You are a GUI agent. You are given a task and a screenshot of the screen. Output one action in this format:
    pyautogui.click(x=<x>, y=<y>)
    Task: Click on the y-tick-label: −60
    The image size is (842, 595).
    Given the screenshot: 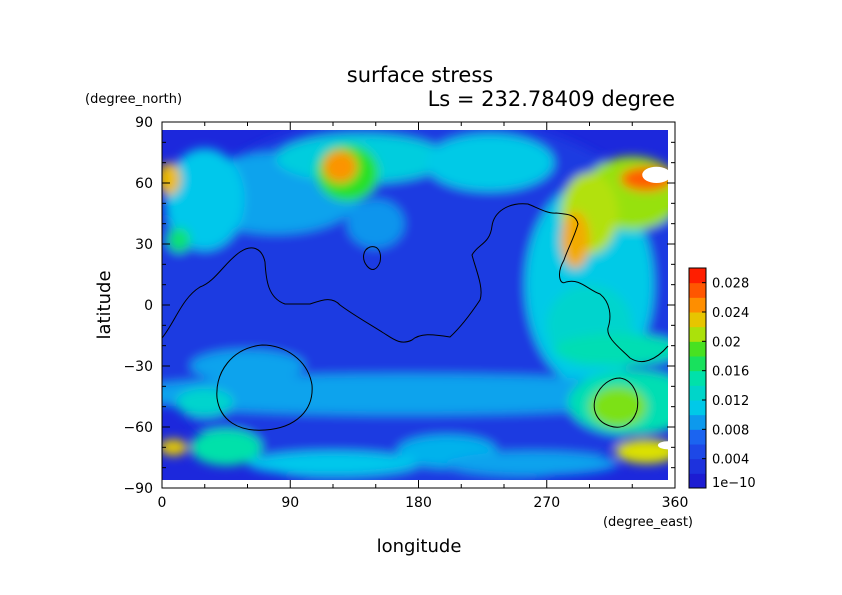 What is the action you would take?
    pyautogui.click(x=138, y=428)
    